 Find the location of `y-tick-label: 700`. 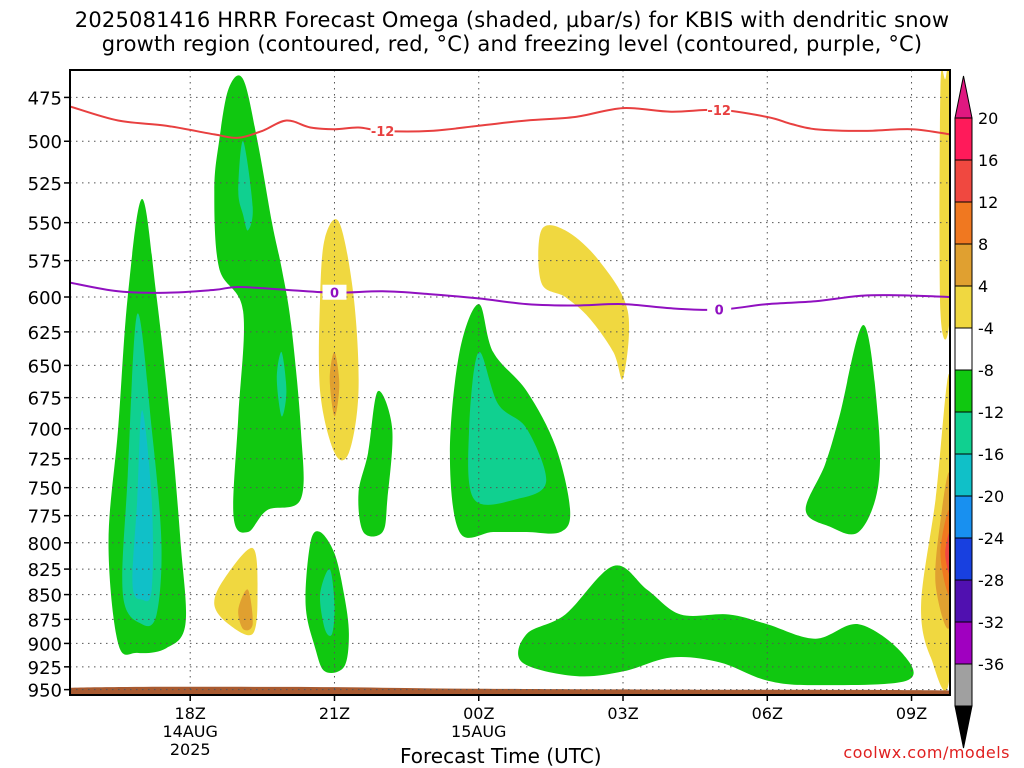

y-tick-label: 700 is located at coordinates (45, 430).